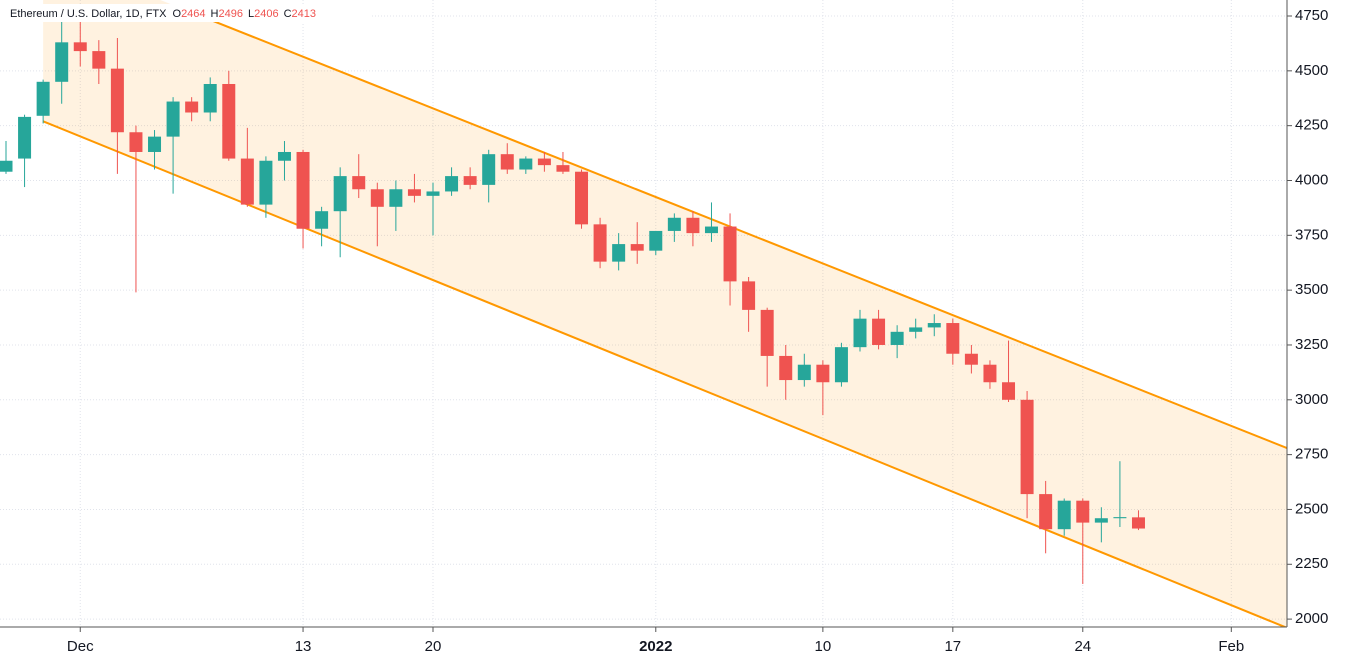  Describe the element at coordinates (1311, 508) in the screenshot. I see `y-tick-label: 2500` at that location.